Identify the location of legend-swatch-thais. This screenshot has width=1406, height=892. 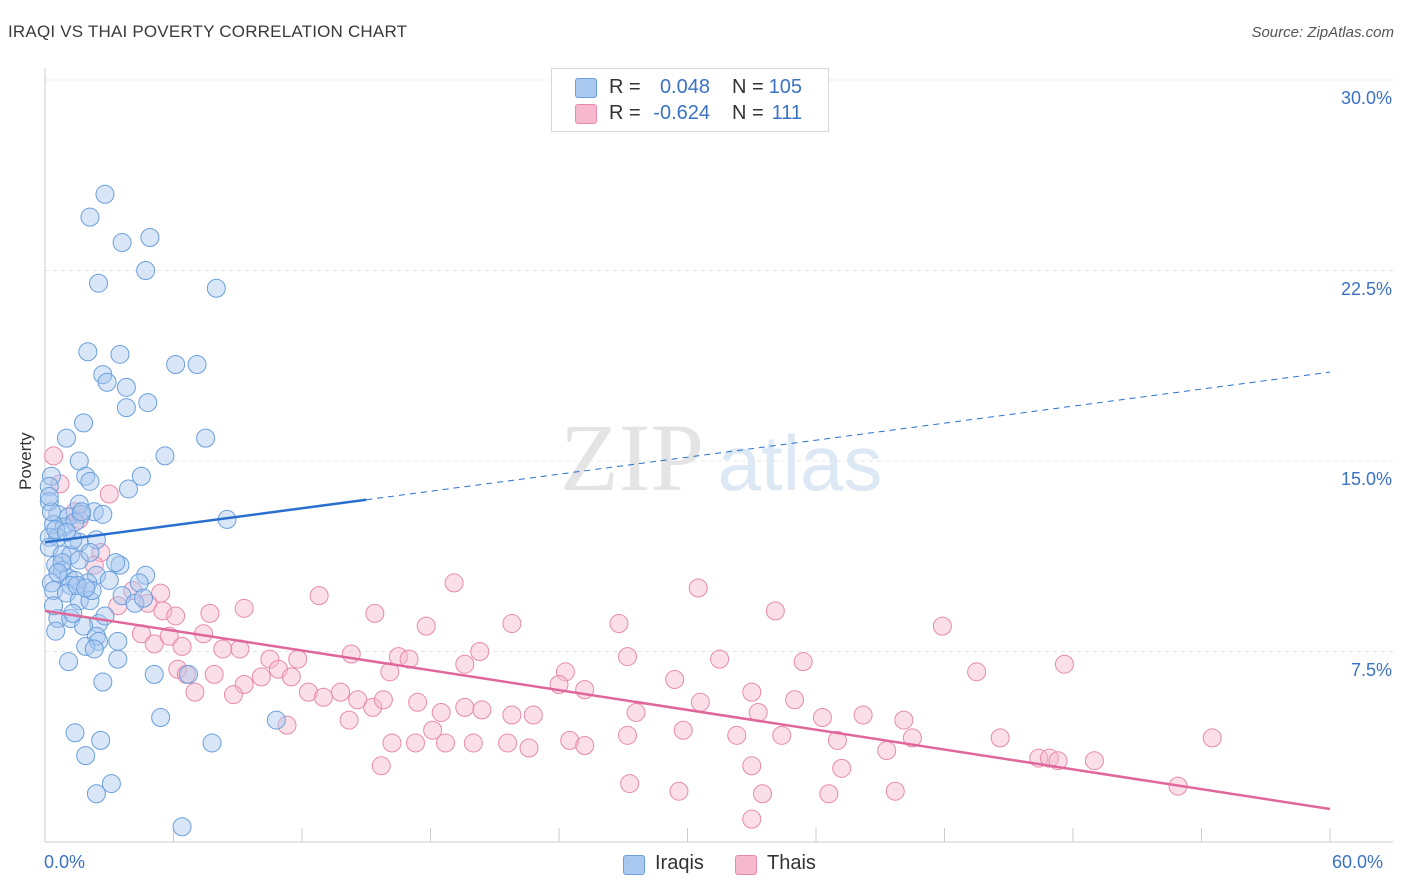
(746, 865).